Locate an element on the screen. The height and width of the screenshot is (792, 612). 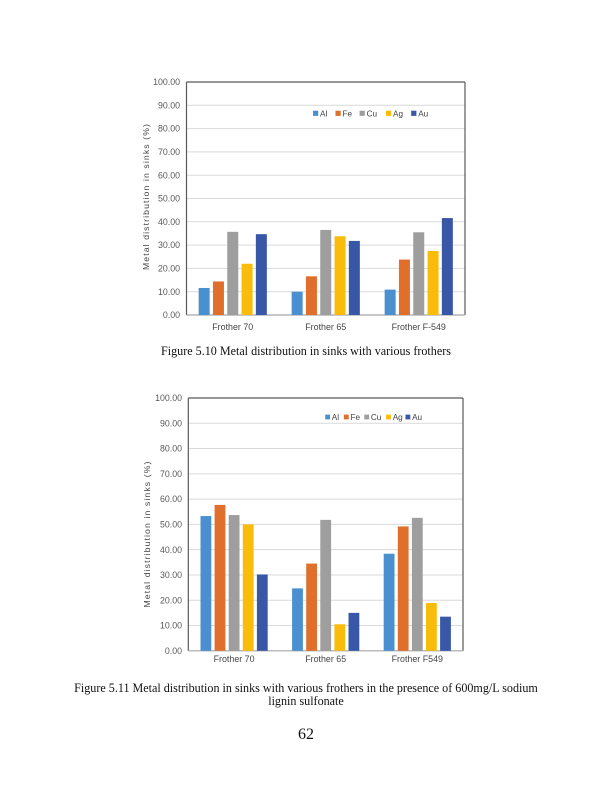
svg-text: Frother F549 is located at coordinates (417, 659).